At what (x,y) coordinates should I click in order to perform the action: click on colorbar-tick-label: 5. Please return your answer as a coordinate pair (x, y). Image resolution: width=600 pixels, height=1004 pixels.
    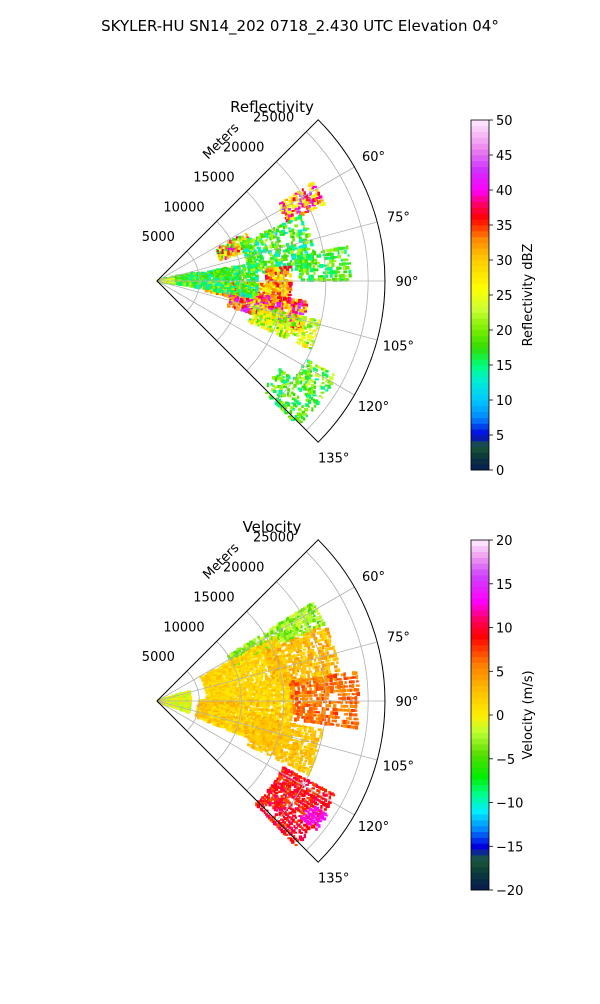
    Looking at the image, I should click on (500, 436).